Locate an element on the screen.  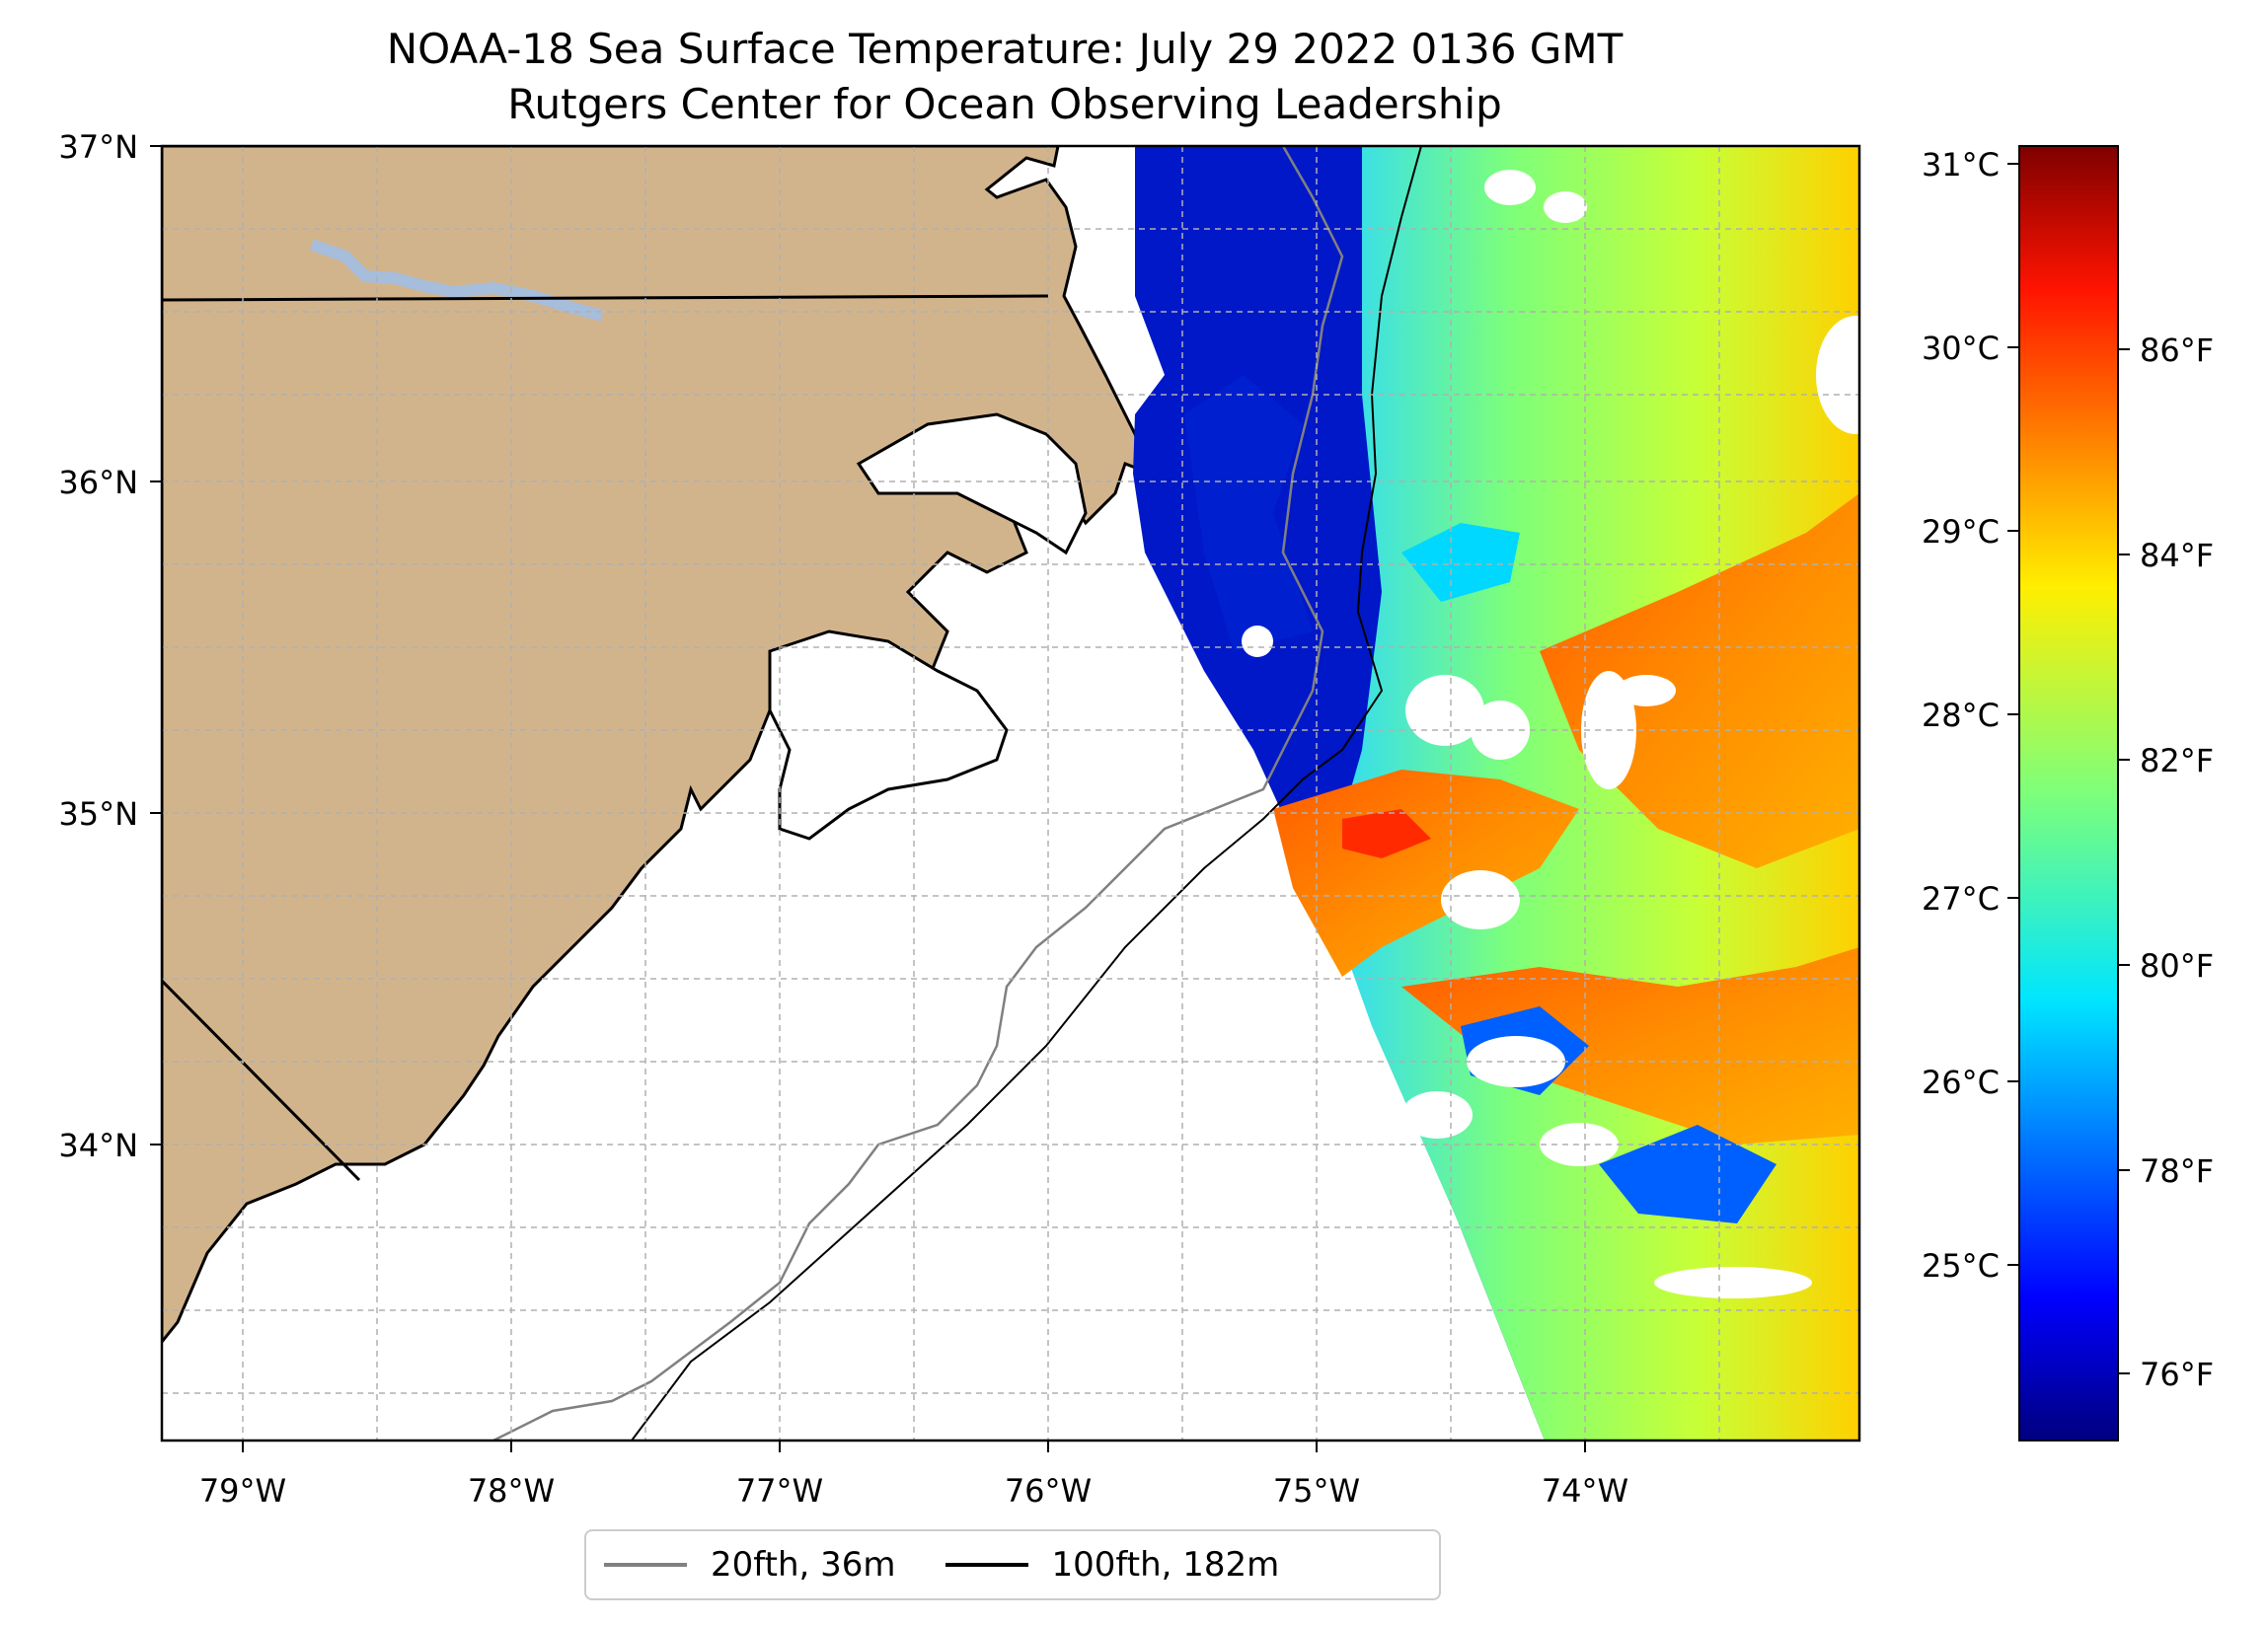
cbar-f-80: 80°F is located at coordinates (2177, 966).